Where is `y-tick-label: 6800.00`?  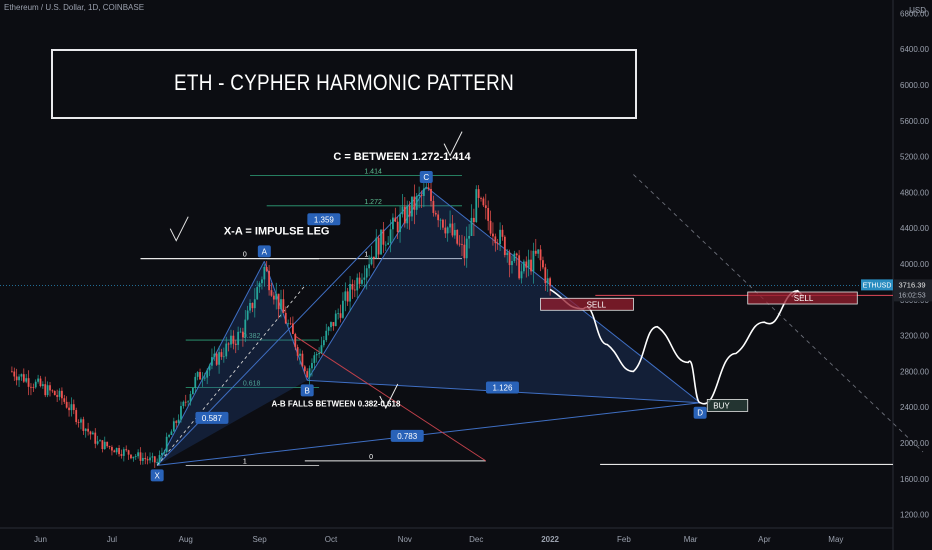
y-tick-label: 6800.00 is located at coordinates (914, 13).